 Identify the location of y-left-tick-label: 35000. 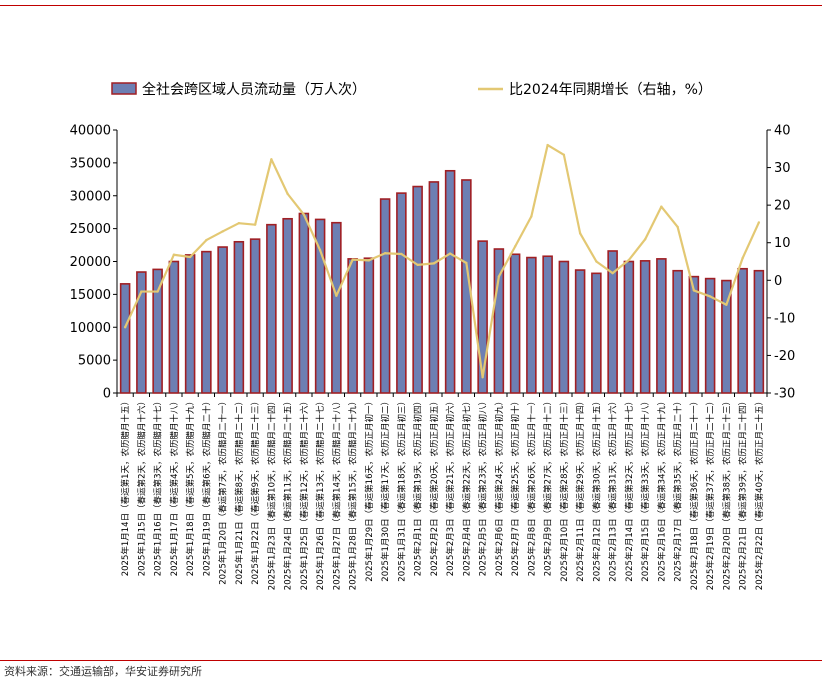
(90, 163).